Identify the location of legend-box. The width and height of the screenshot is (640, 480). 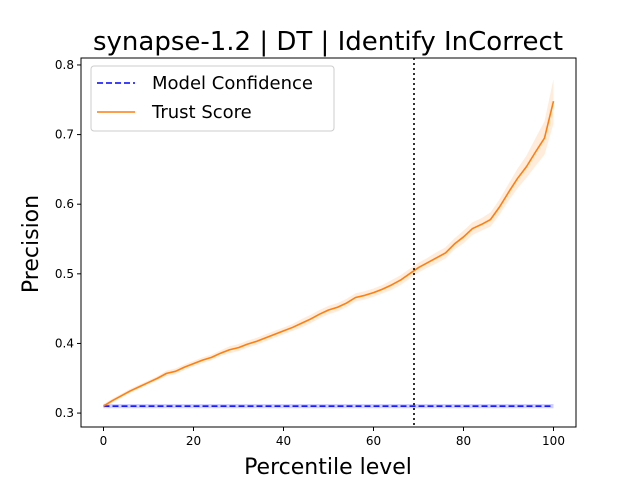
(212, 98).